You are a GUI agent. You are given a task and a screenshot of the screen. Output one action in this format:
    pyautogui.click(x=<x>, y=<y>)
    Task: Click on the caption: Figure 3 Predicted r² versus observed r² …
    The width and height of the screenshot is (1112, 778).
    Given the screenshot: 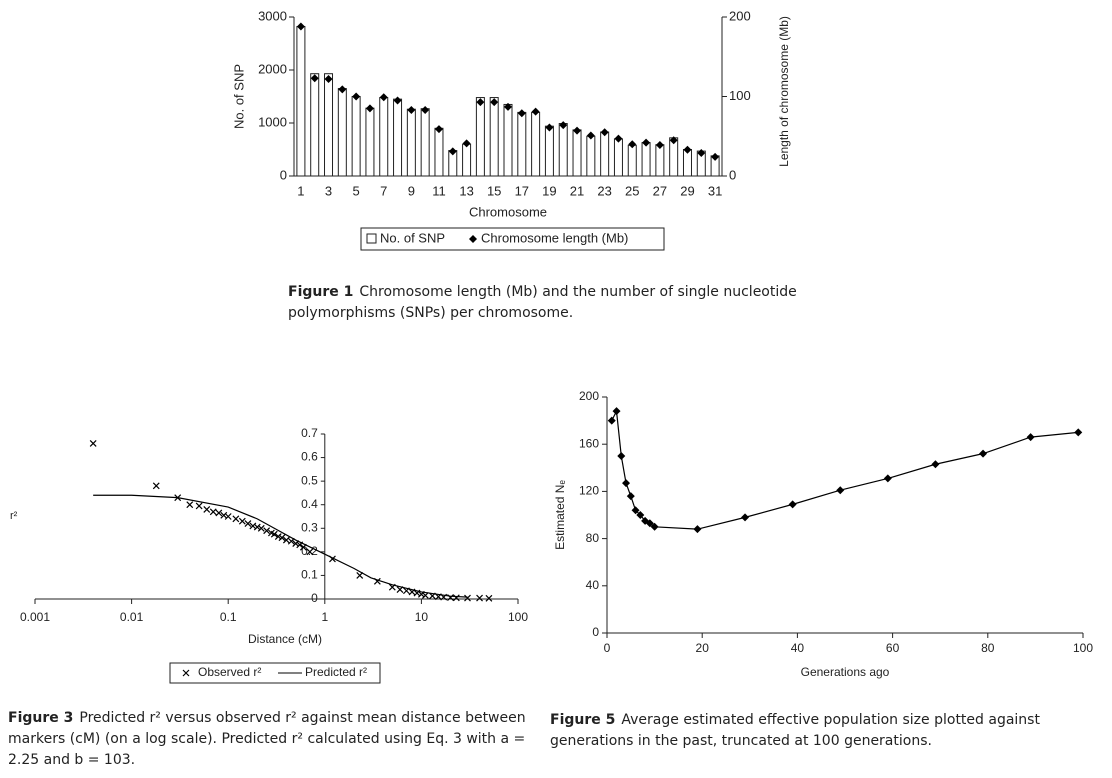 What is the action you would take?
    pyautogui.click(x=278, y=739)
    